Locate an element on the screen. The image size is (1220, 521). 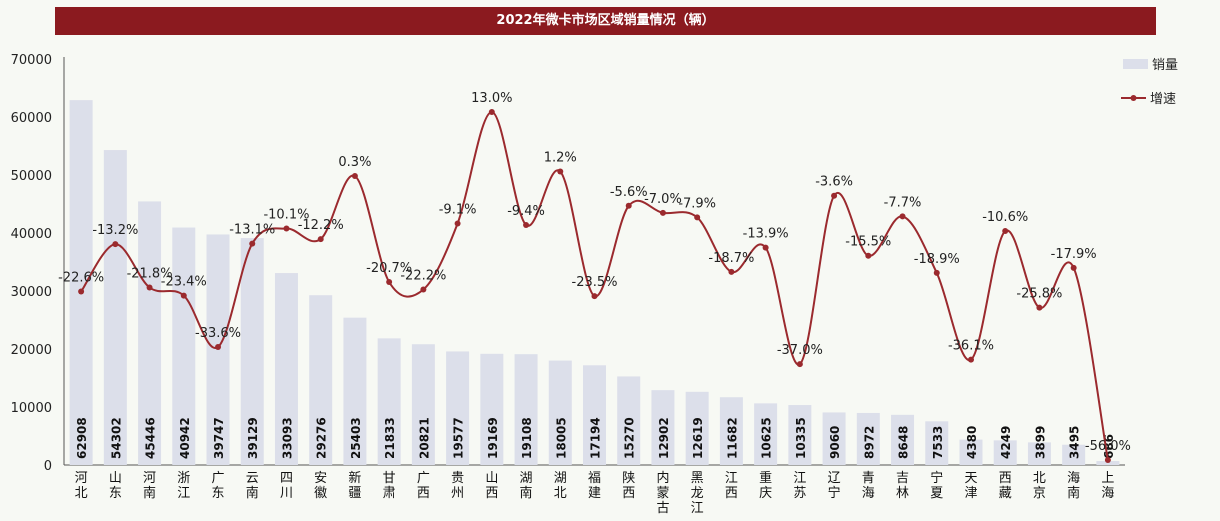
category-label: 云 is located at coordinates (252, 478).